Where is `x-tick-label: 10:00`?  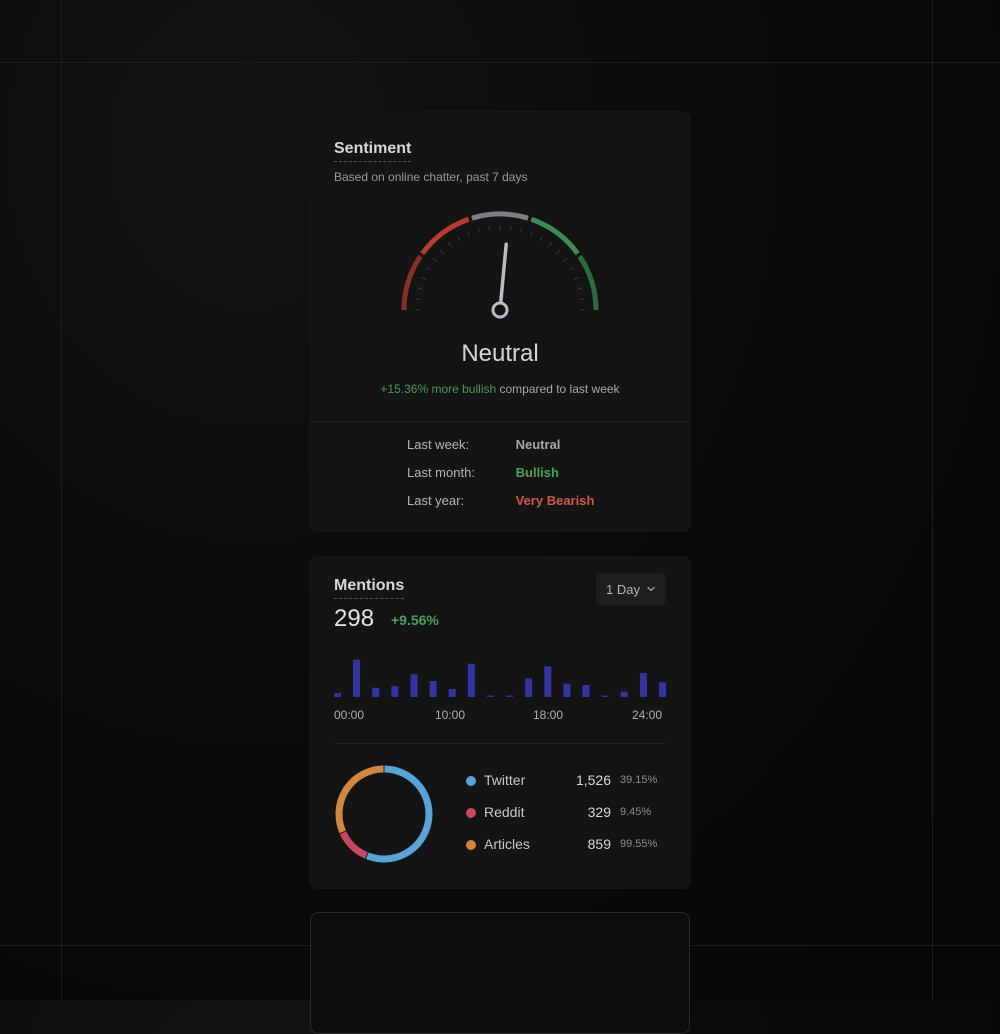
x-tick-label: 10:00 is located at coordinates (450, 715).